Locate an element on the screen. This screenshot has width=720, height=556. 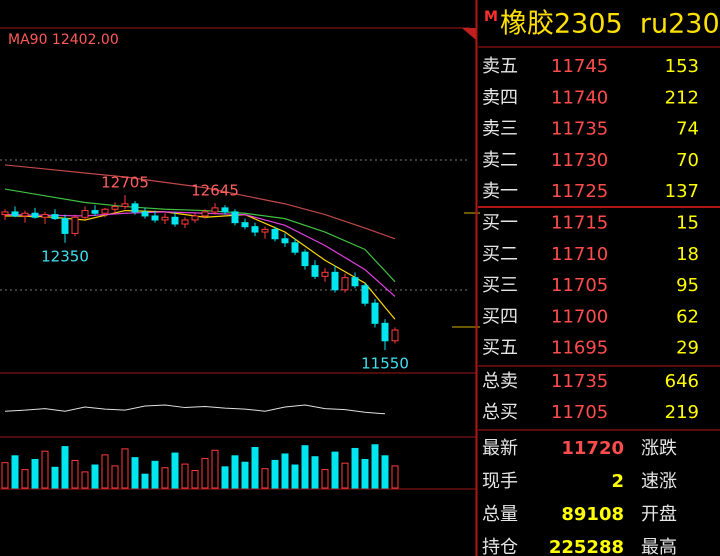
stat-value: 11720 is located at coordinates (592, 448).